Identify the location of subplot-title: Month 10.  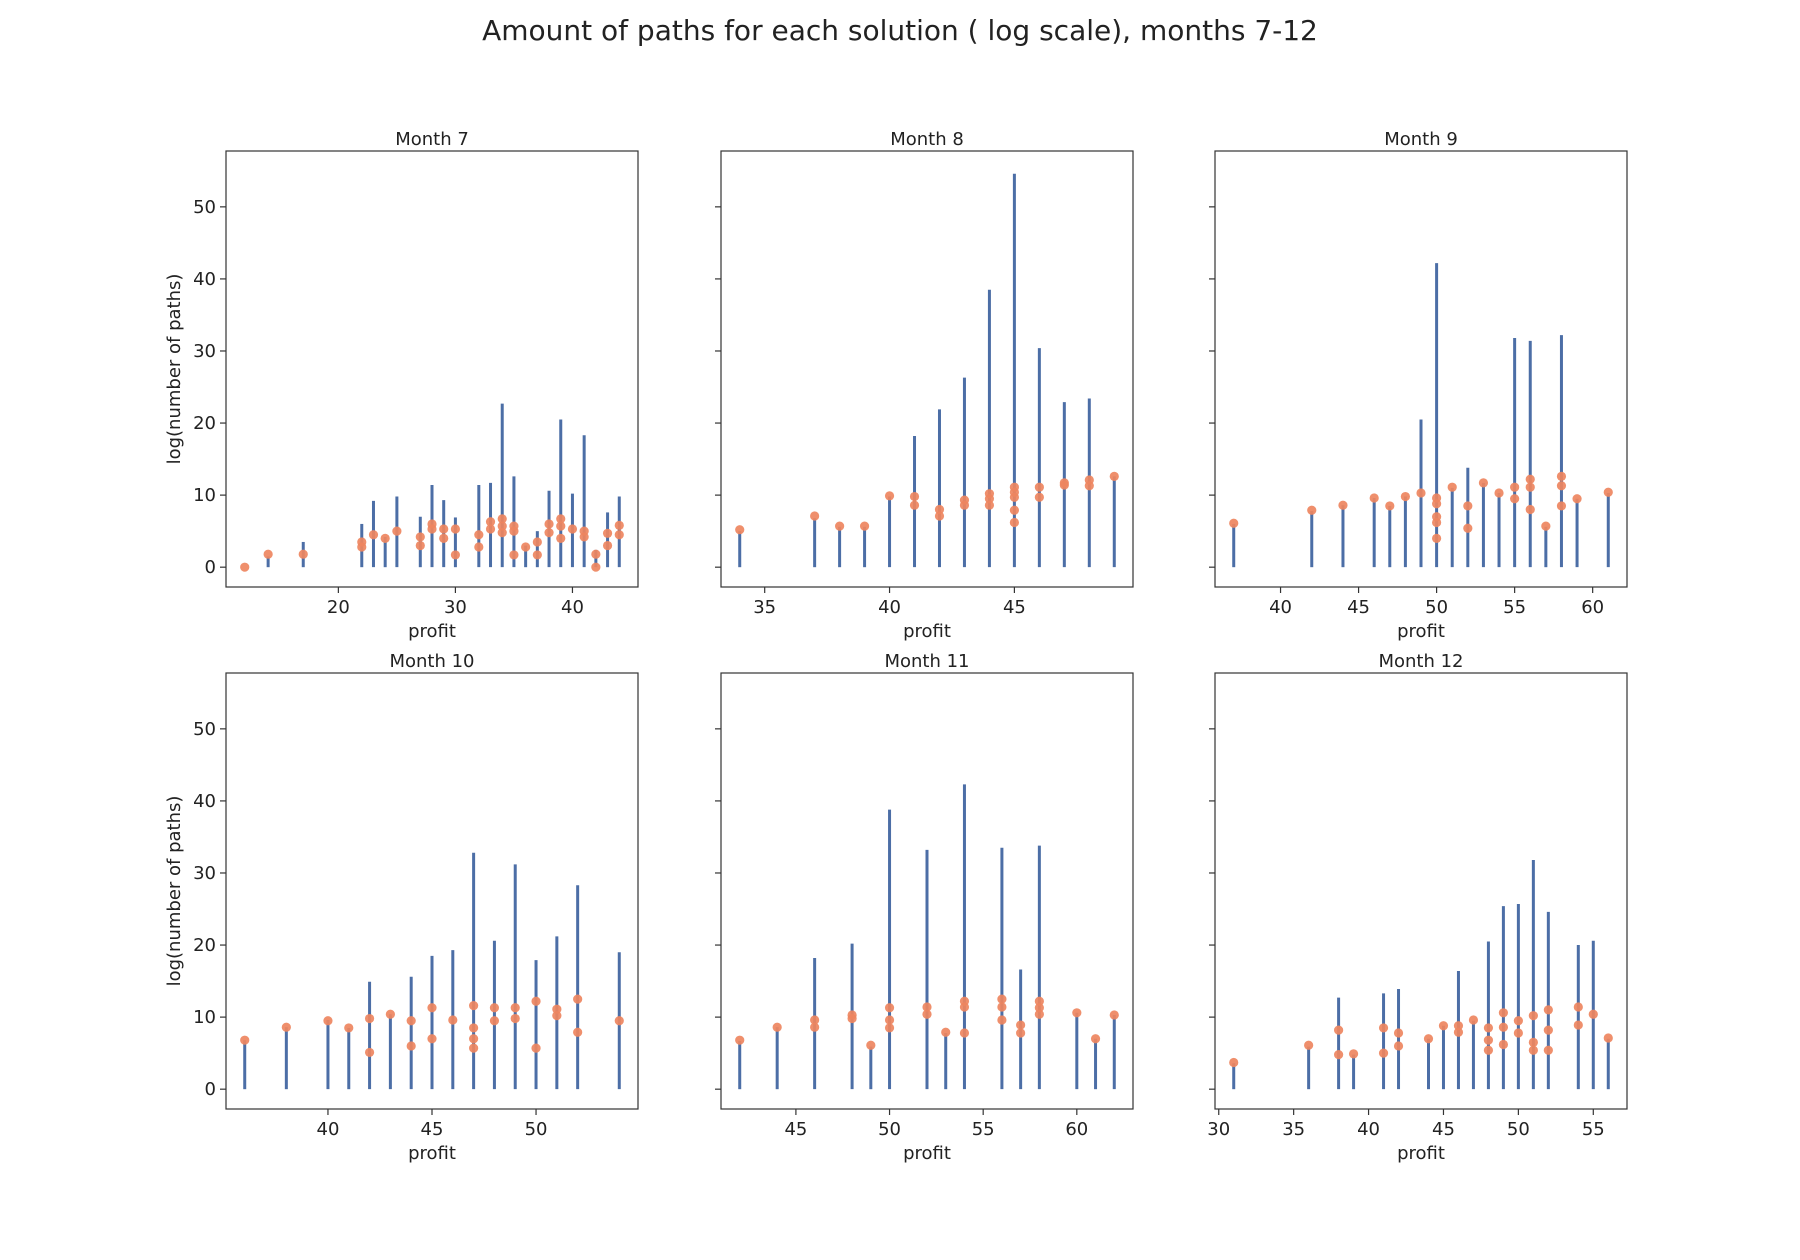
(431, 661).